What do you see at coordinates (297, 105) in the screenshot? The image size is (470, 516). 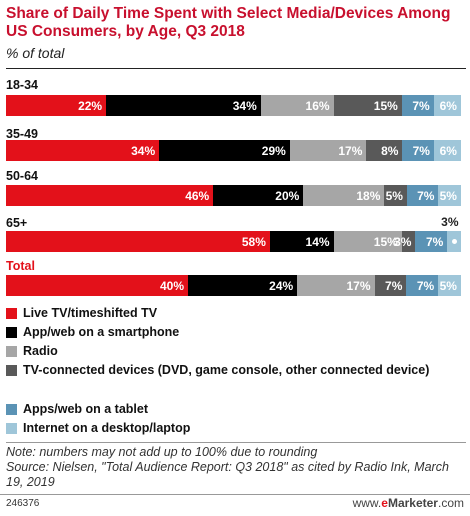 I see `bar-segment: 16%` at bounding box center [297, 105].